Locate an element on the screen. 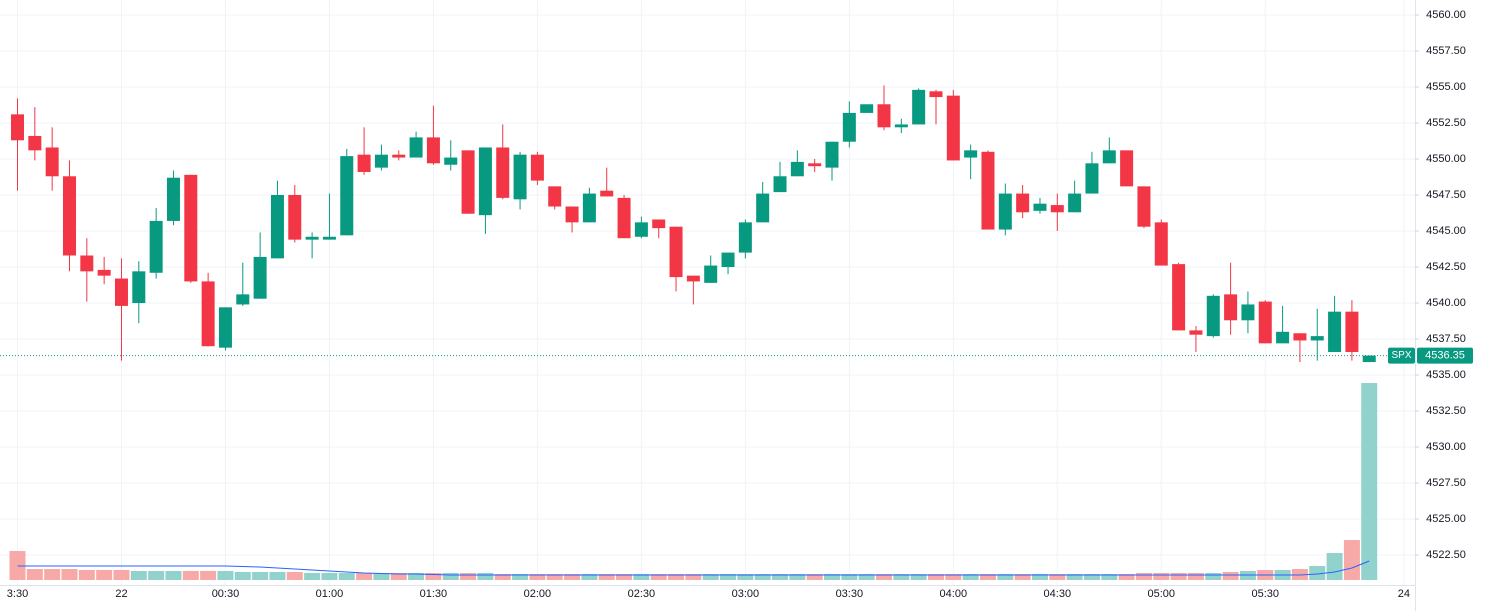 The image size is (1487, 611). x-tick-label: 22 is located at coordinates (121, 594).